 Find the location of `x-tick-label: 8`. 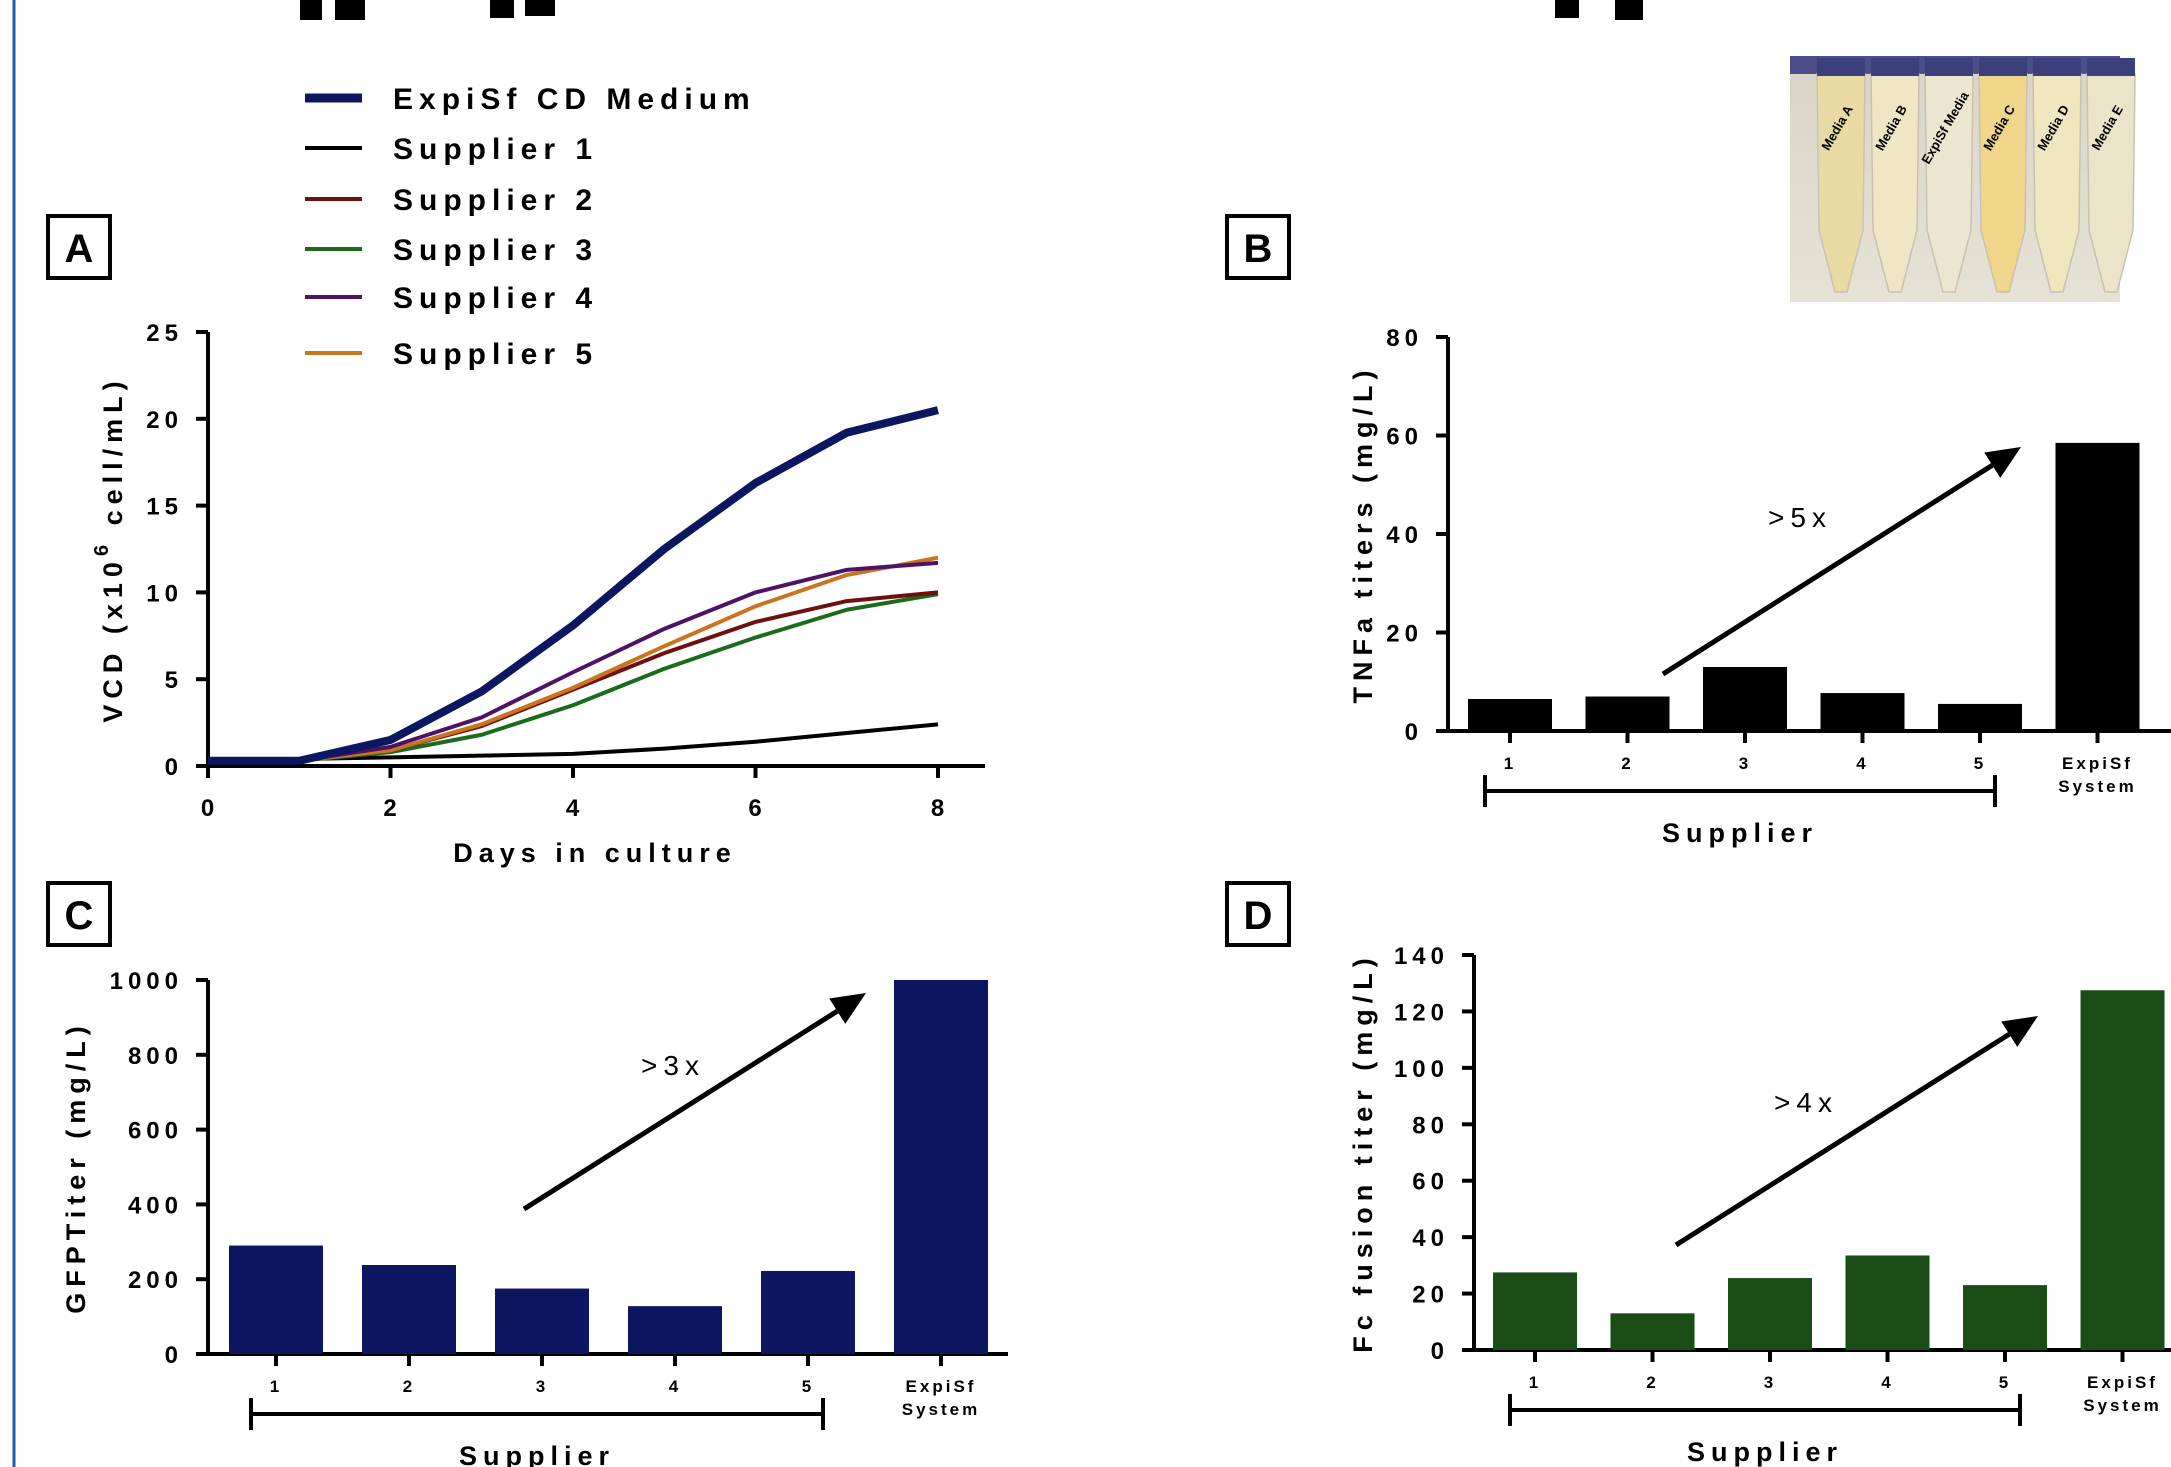

x-tick-label: 8 is located at coordinates (940, 808).